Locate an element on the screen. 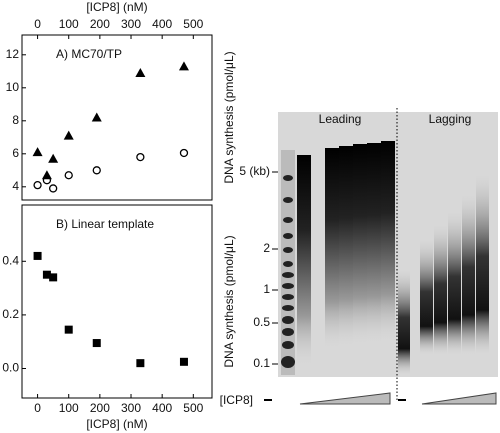  plot-frame is located at coordinates (117, 117).